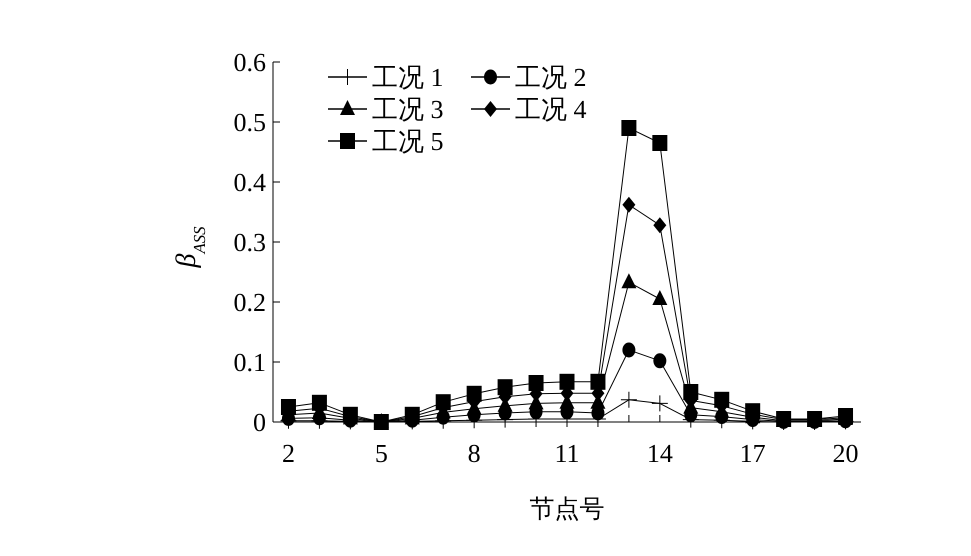  What do you see at coordinates (250, 62) in the screenshot?
I see `y-tick-label: 0.6` at bounding box center [250, 62].